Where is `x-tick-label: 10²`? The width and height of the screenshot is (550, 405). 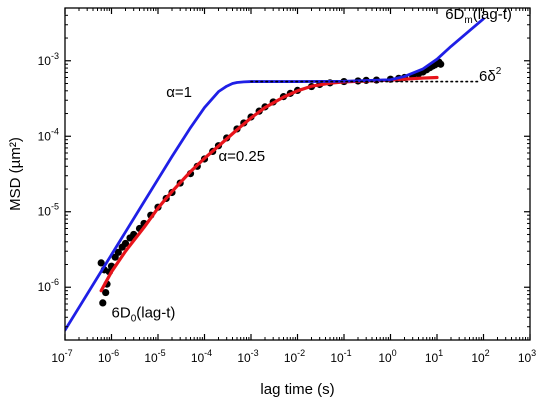
x-tick-label: 10² is located at coordinates (480, 356).